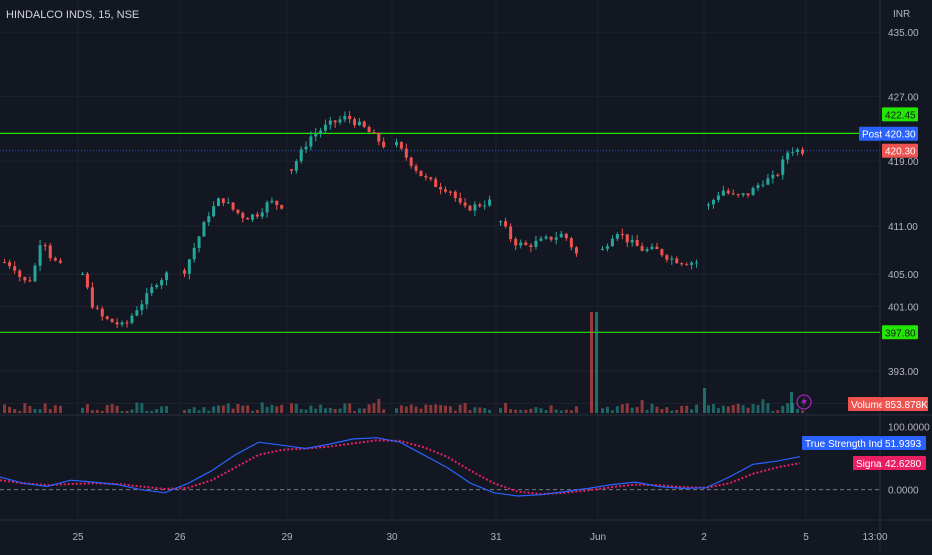  What do you see at coordinates (903, 307) in the screenshot?
I see `price-tick-label: 401.00` at bounding box center [903, 307].